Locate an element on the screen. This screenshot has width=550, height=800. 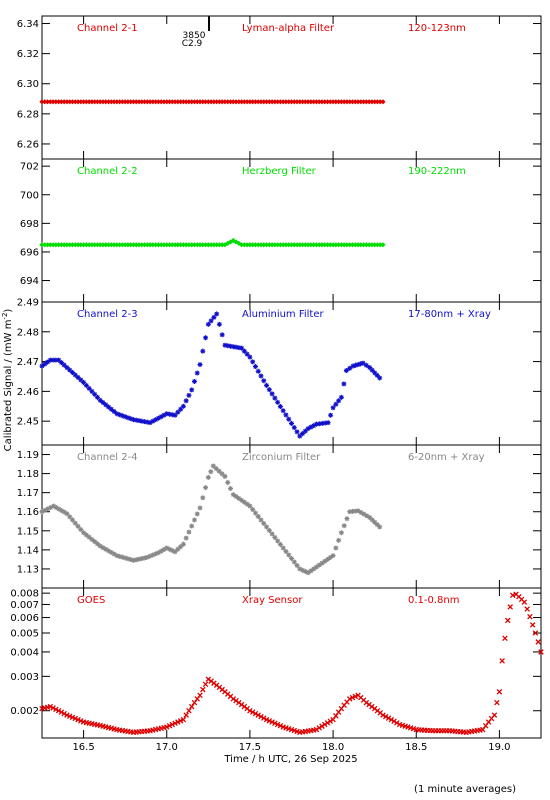
y-tick-label: 0.007 is located at coordinates (24, 605).